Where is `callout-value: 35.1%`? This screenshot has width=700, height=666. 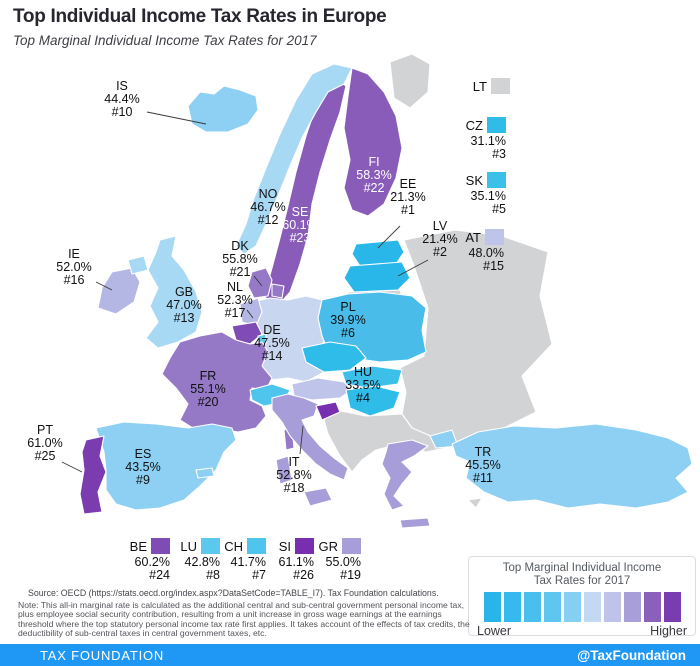 callout-value: 35.1% is located at coordinates (488, 196).